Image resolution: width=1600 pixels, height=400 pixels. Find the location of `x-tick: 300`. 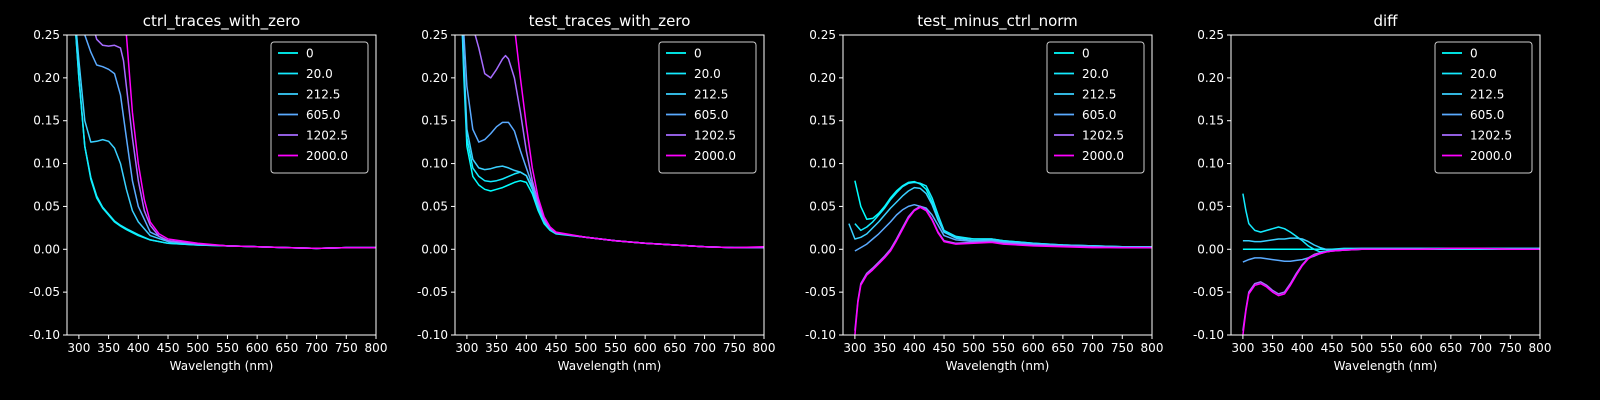

x-tick: 300 is located at coordinates (466, 345).